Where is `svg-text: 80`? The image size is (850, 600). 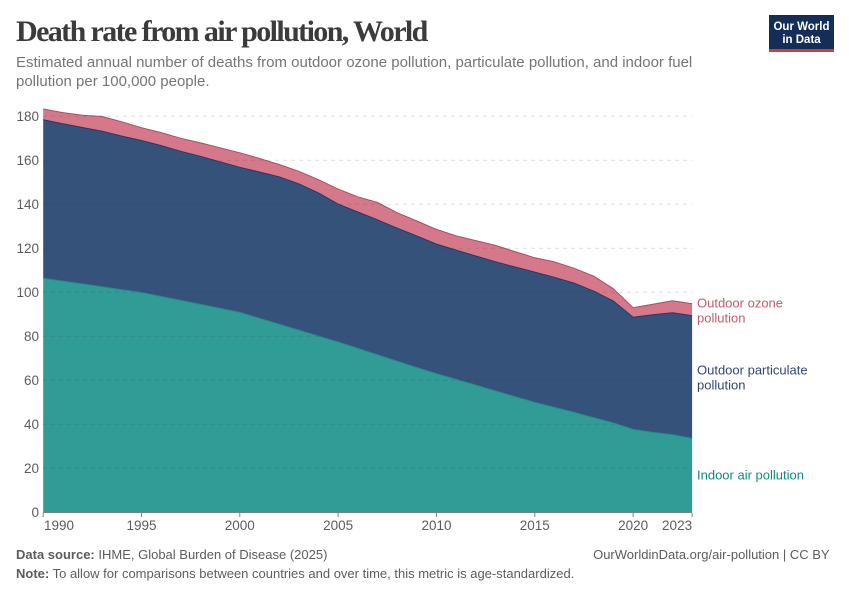
svg-text: 80 is located at coordinates (31, 336).